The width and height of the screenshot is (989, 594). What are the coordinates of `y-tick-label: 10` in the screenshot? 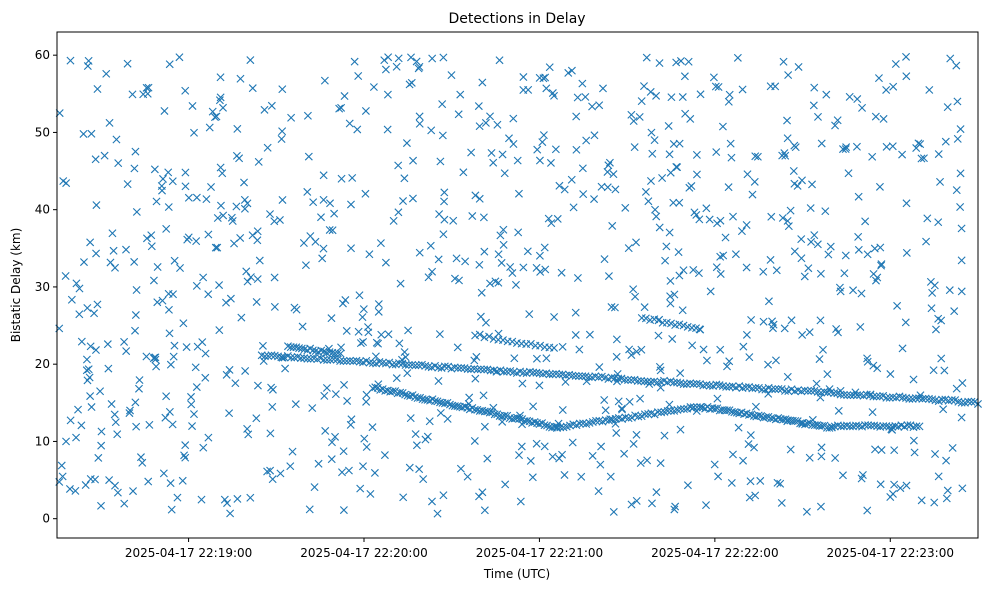 It's located at (42, 441).